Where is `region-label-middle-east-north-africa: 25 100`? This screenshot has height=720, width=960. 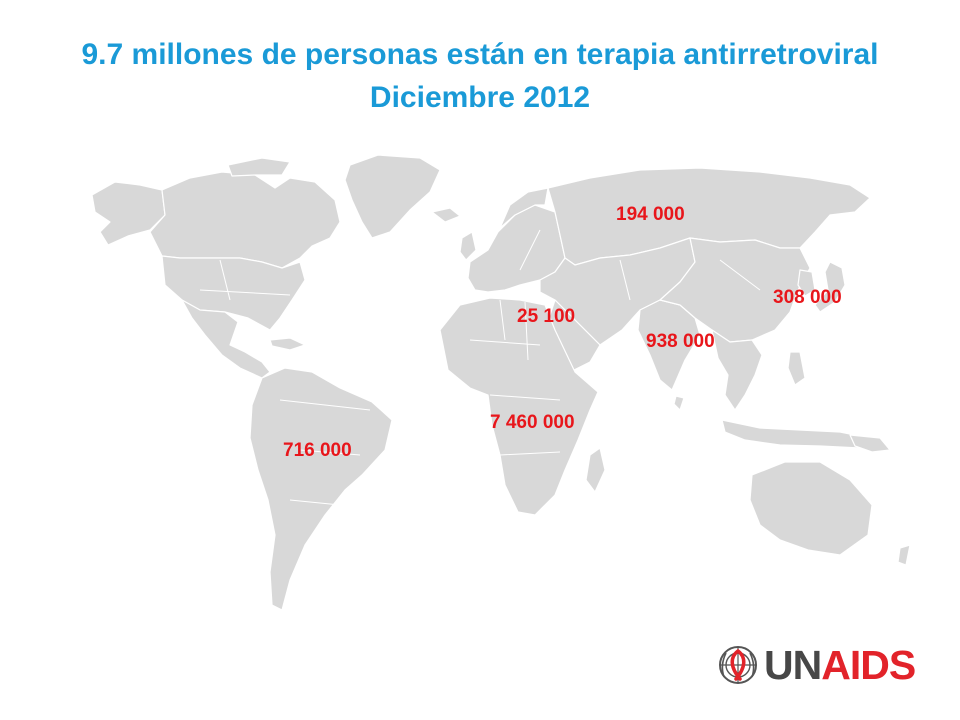
region-label-middle-east-north-africa: 25 100 is located at coordinates (546, 316).